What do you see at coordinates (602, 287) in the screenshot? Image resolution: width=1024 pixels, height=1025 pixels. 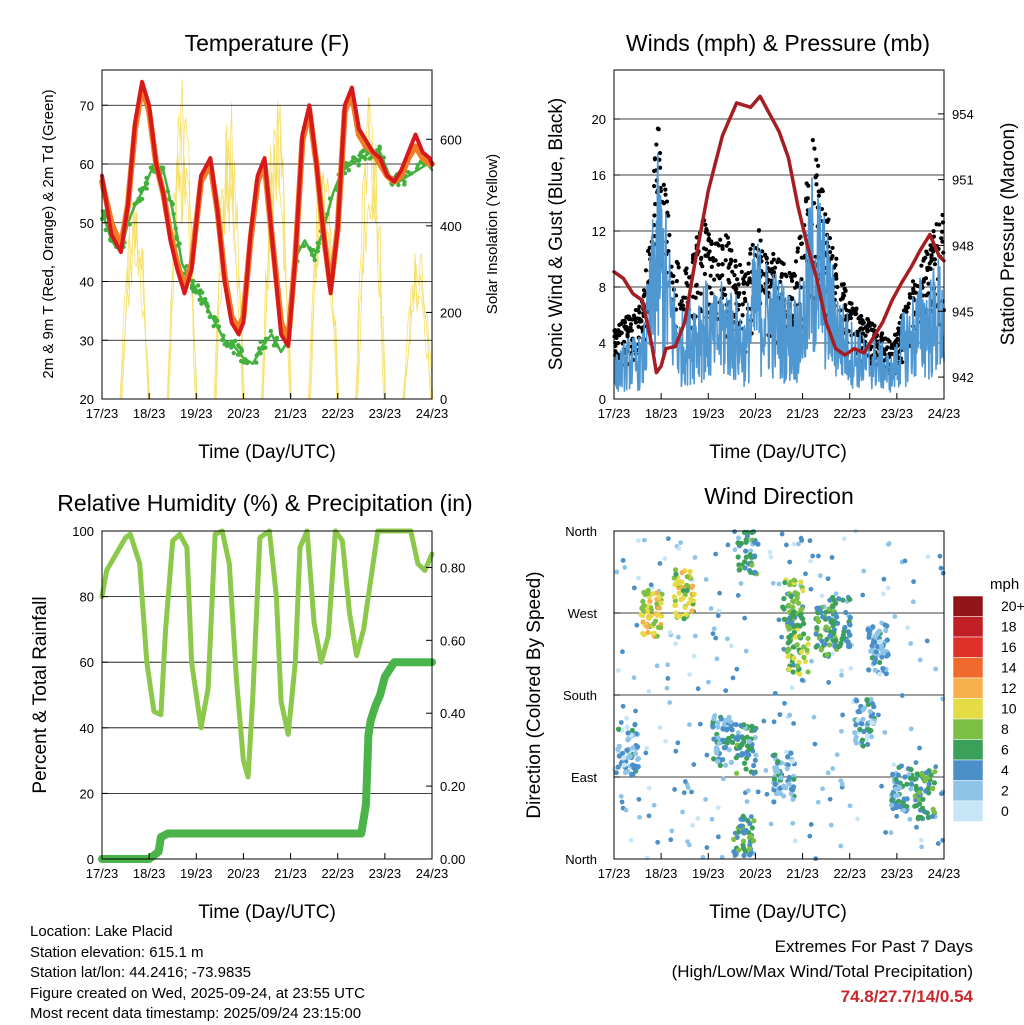 I see `y-tick-label: 8` at bounding box center [602, 287].